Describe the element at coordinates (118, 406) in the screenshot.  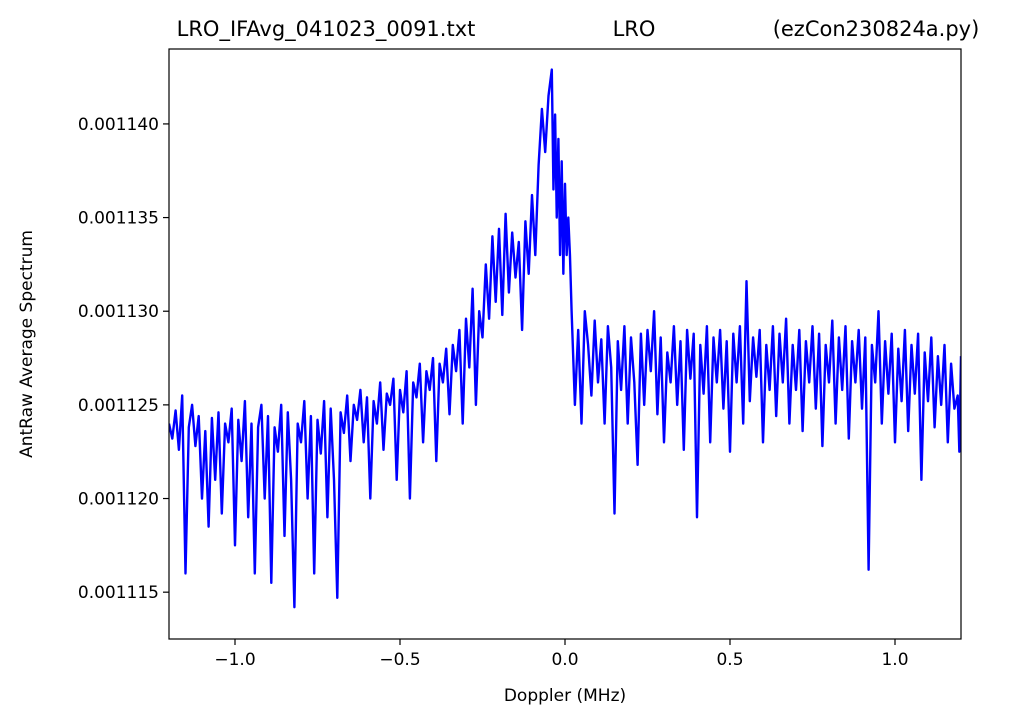
I see `y-tick-label: 0.001125` at that location.